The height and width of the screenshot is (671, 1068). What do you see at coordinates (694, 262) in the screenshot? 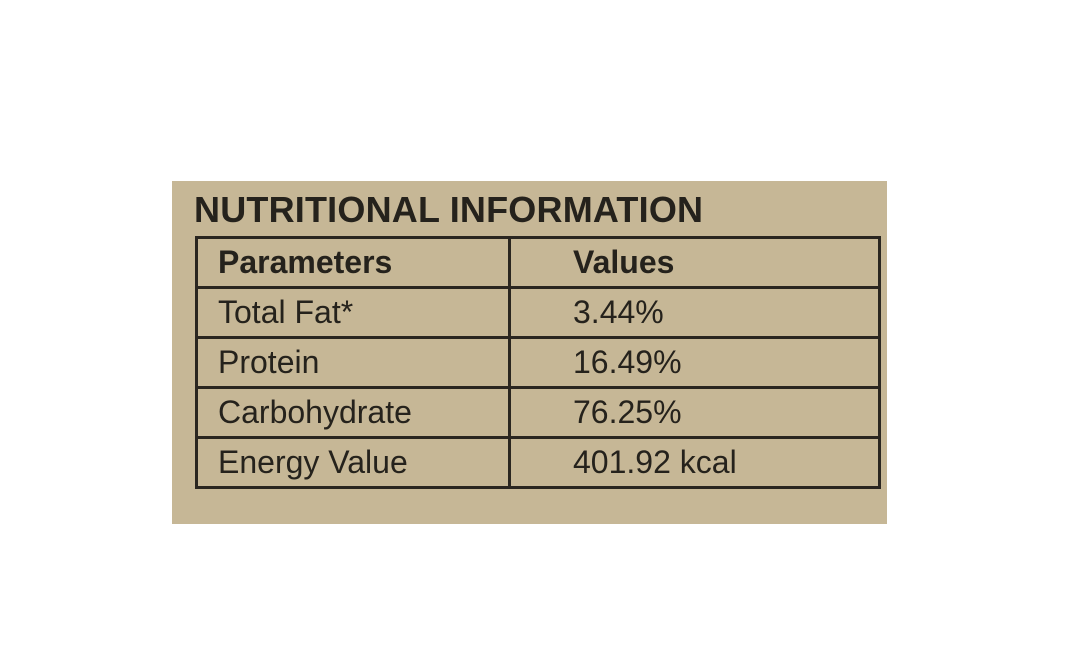
I see `column-header-values: Values` at bounding box center [694, 262].